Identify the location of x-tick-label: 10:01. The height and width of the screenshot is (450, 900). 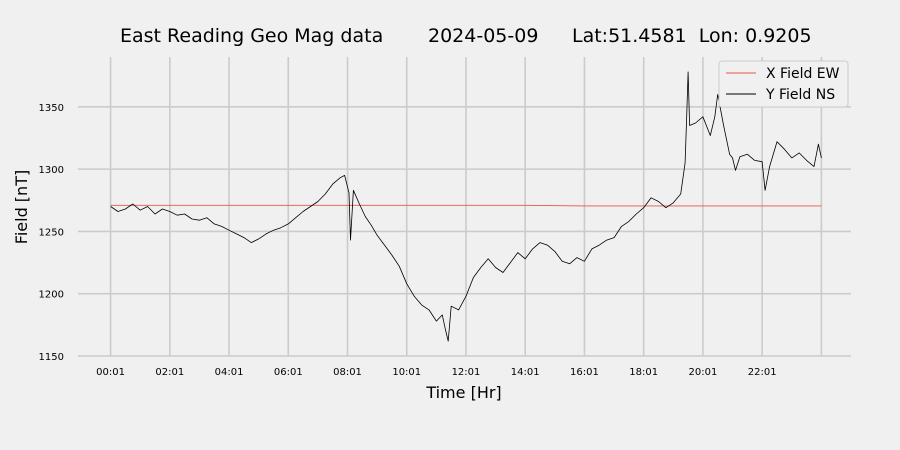
(406, 372).